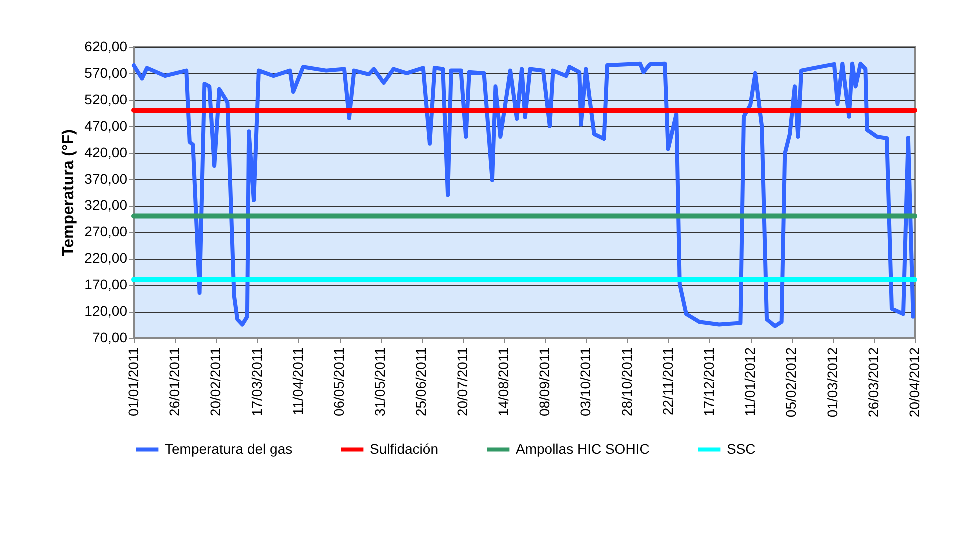 This screenshot has height=535, width=966. I want to click on y-tick-label: 370,00, so click(106, 178).